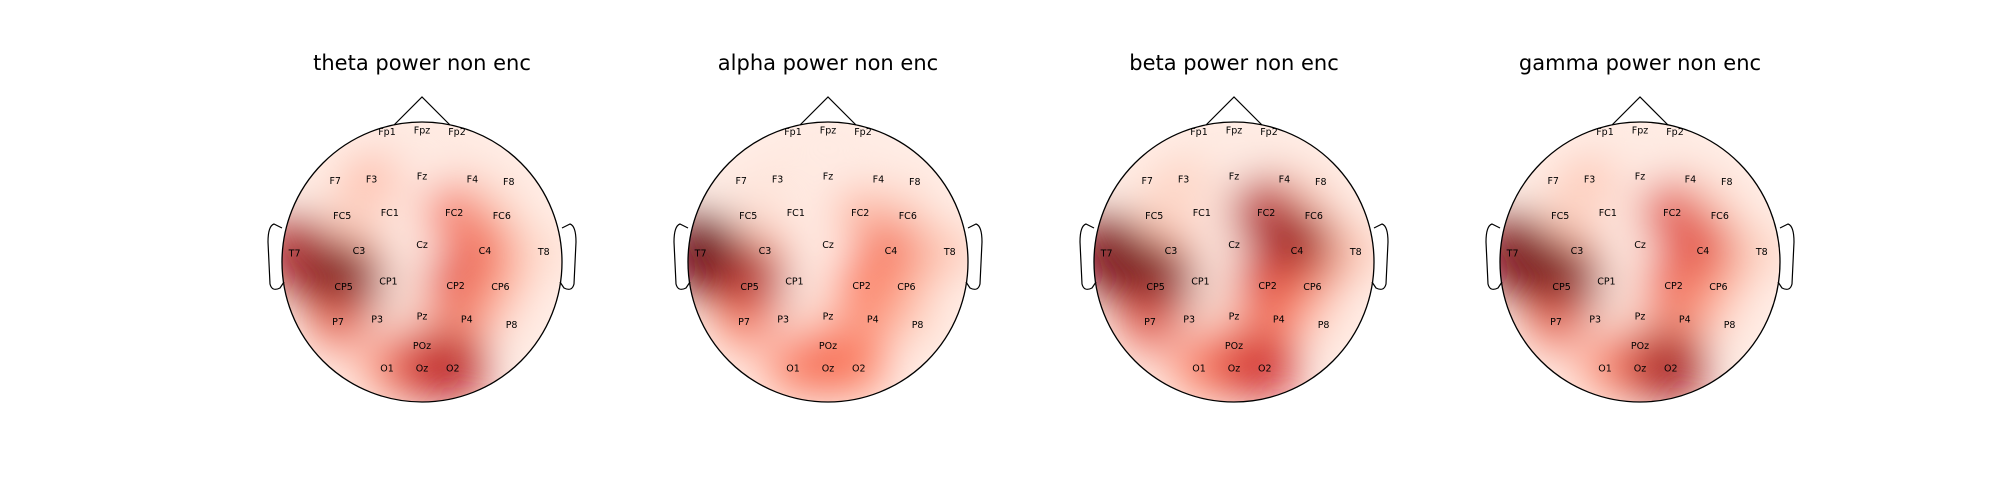 The height and width of the screenshot is (500, 2000). I want to click on value-blob-fc1, so click(390, 214).